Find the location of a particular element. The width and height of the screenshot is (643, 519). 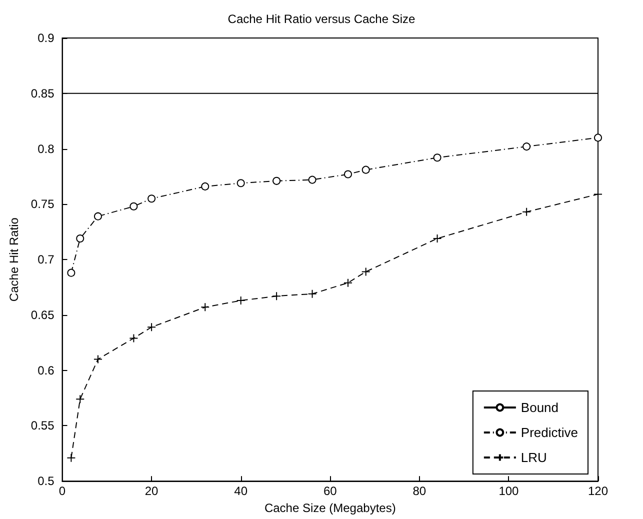

y-tick-label: 0.7 is located at coordinates (46, 259).